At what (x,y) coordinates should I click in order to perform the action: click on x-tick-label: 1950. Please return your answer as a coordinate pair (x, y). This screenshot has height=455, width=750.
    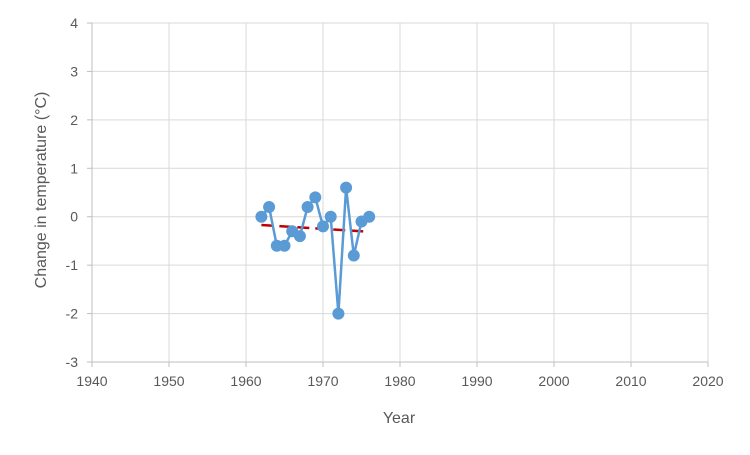
    Looking at the image, I should click on (168, 381).